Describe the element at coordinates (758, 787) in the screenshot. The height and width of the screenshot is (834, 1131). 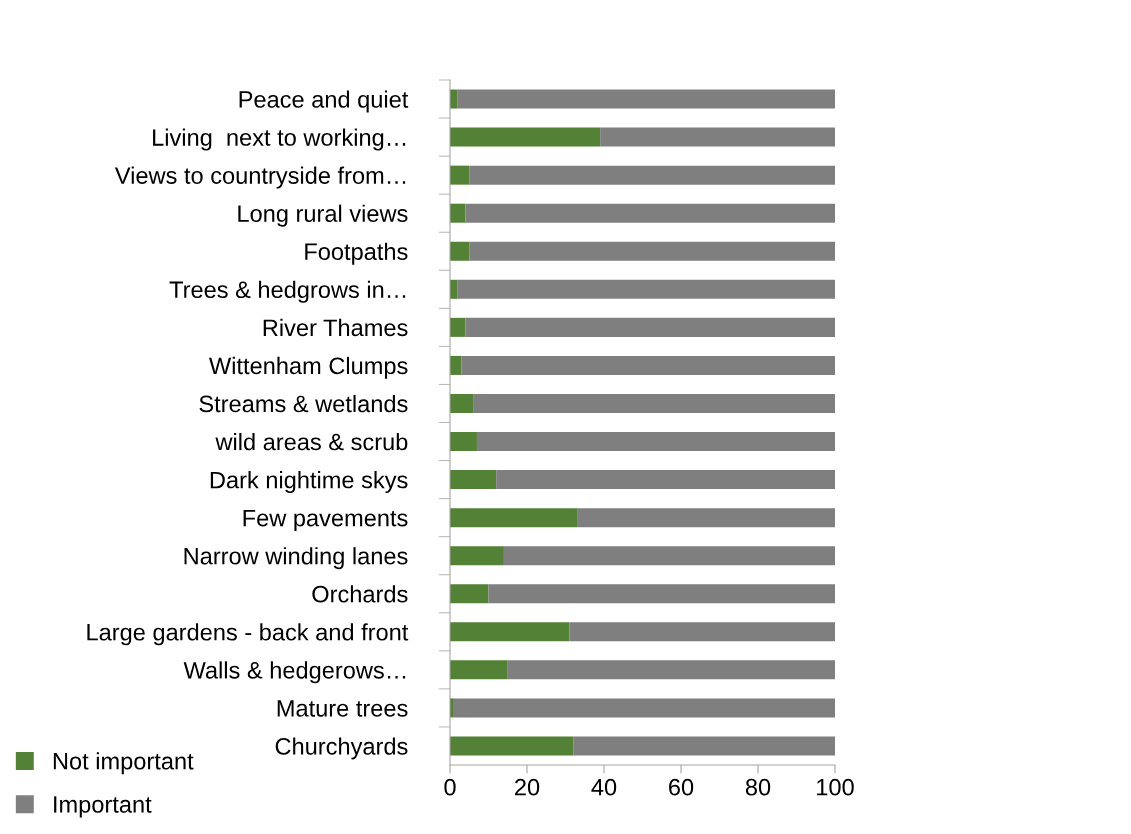
I see `x-tick-label: 80` at that location.